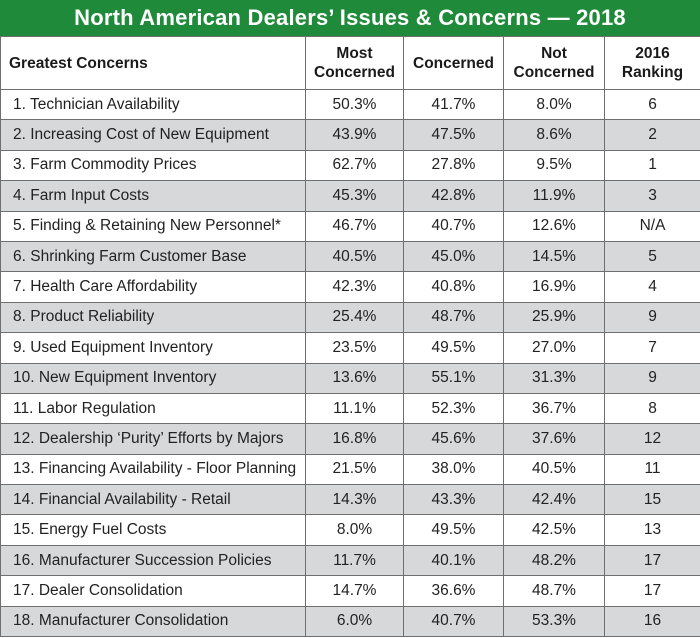 The image size is (700, 638). What do you see at coordinates (652, 287) in the screenshot?
I see `ranking-2016-cell: 4` at bounding box center [652, 287].